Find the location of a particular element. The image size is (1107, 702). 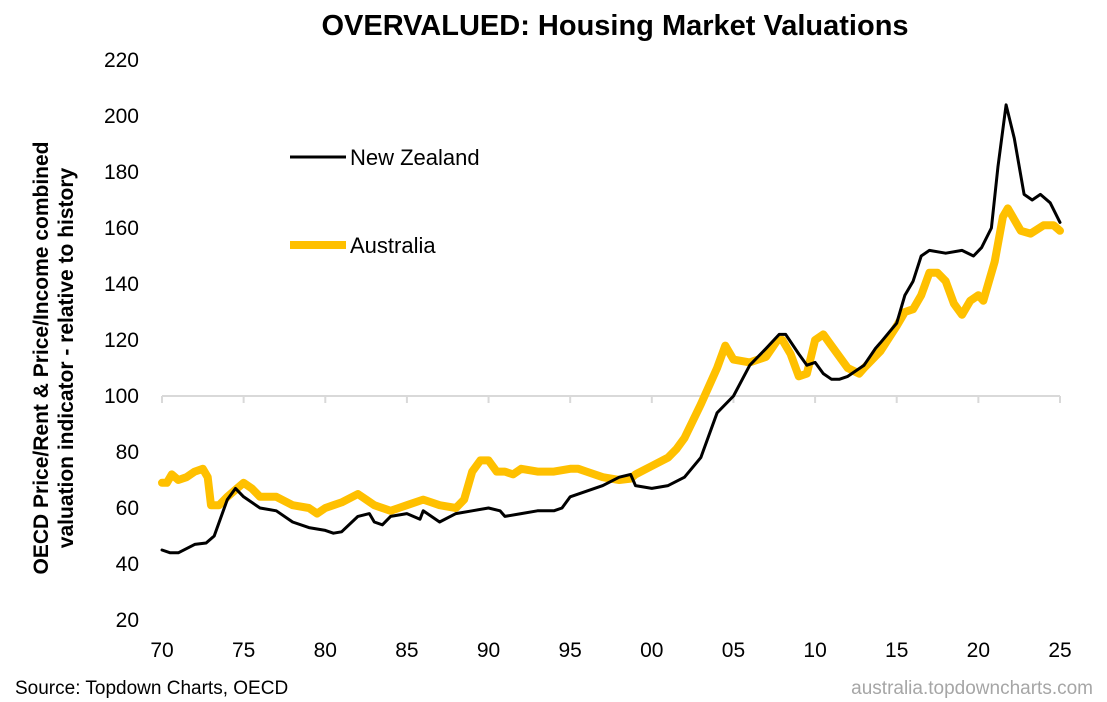

legend-label-new-zealand: New Zealand is located at coordinates (415, 157).